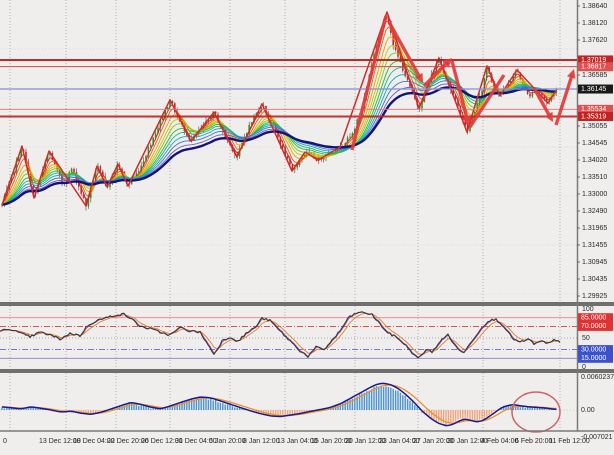 This screenshot has height=455, width=614. Describe the element at coordinates (196, 441) in the screenshot. I see `time-label: 31 Dec 04:00` at that location.